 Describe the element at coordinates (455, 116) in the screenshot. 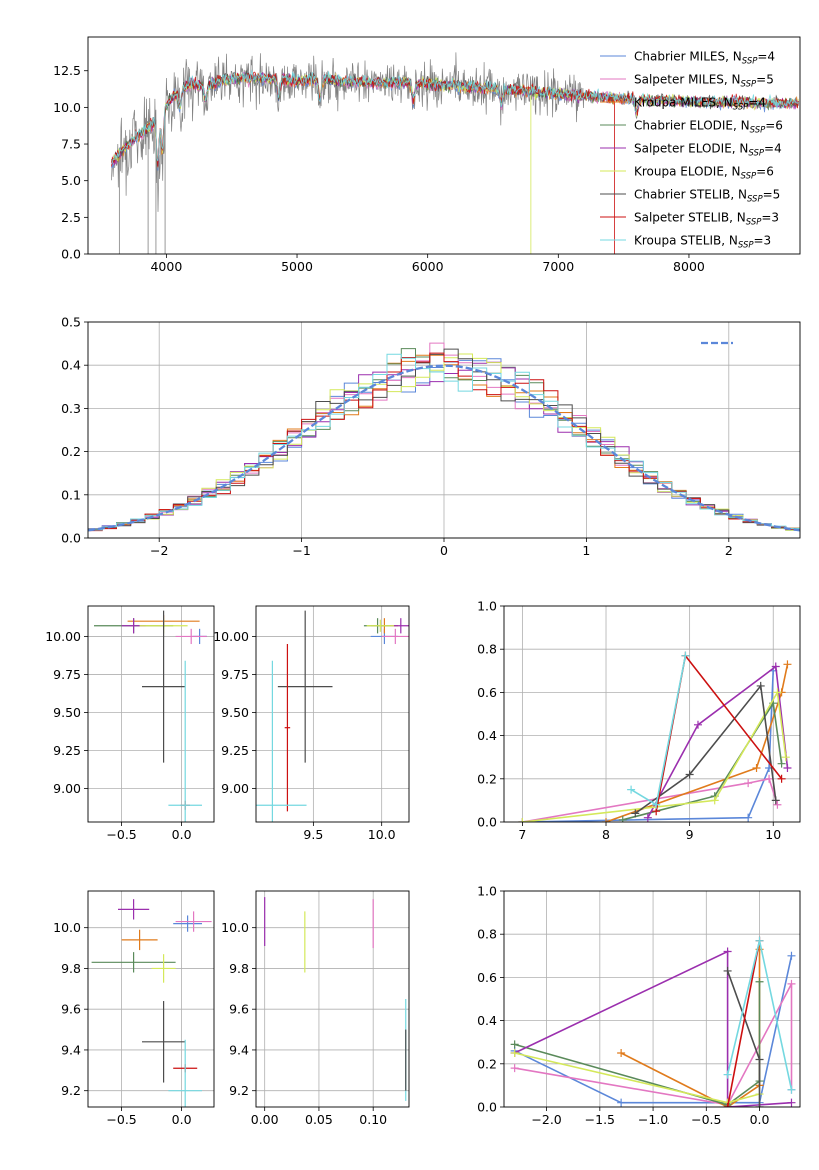

I see `model-line-kroupa-stelib` at that location.